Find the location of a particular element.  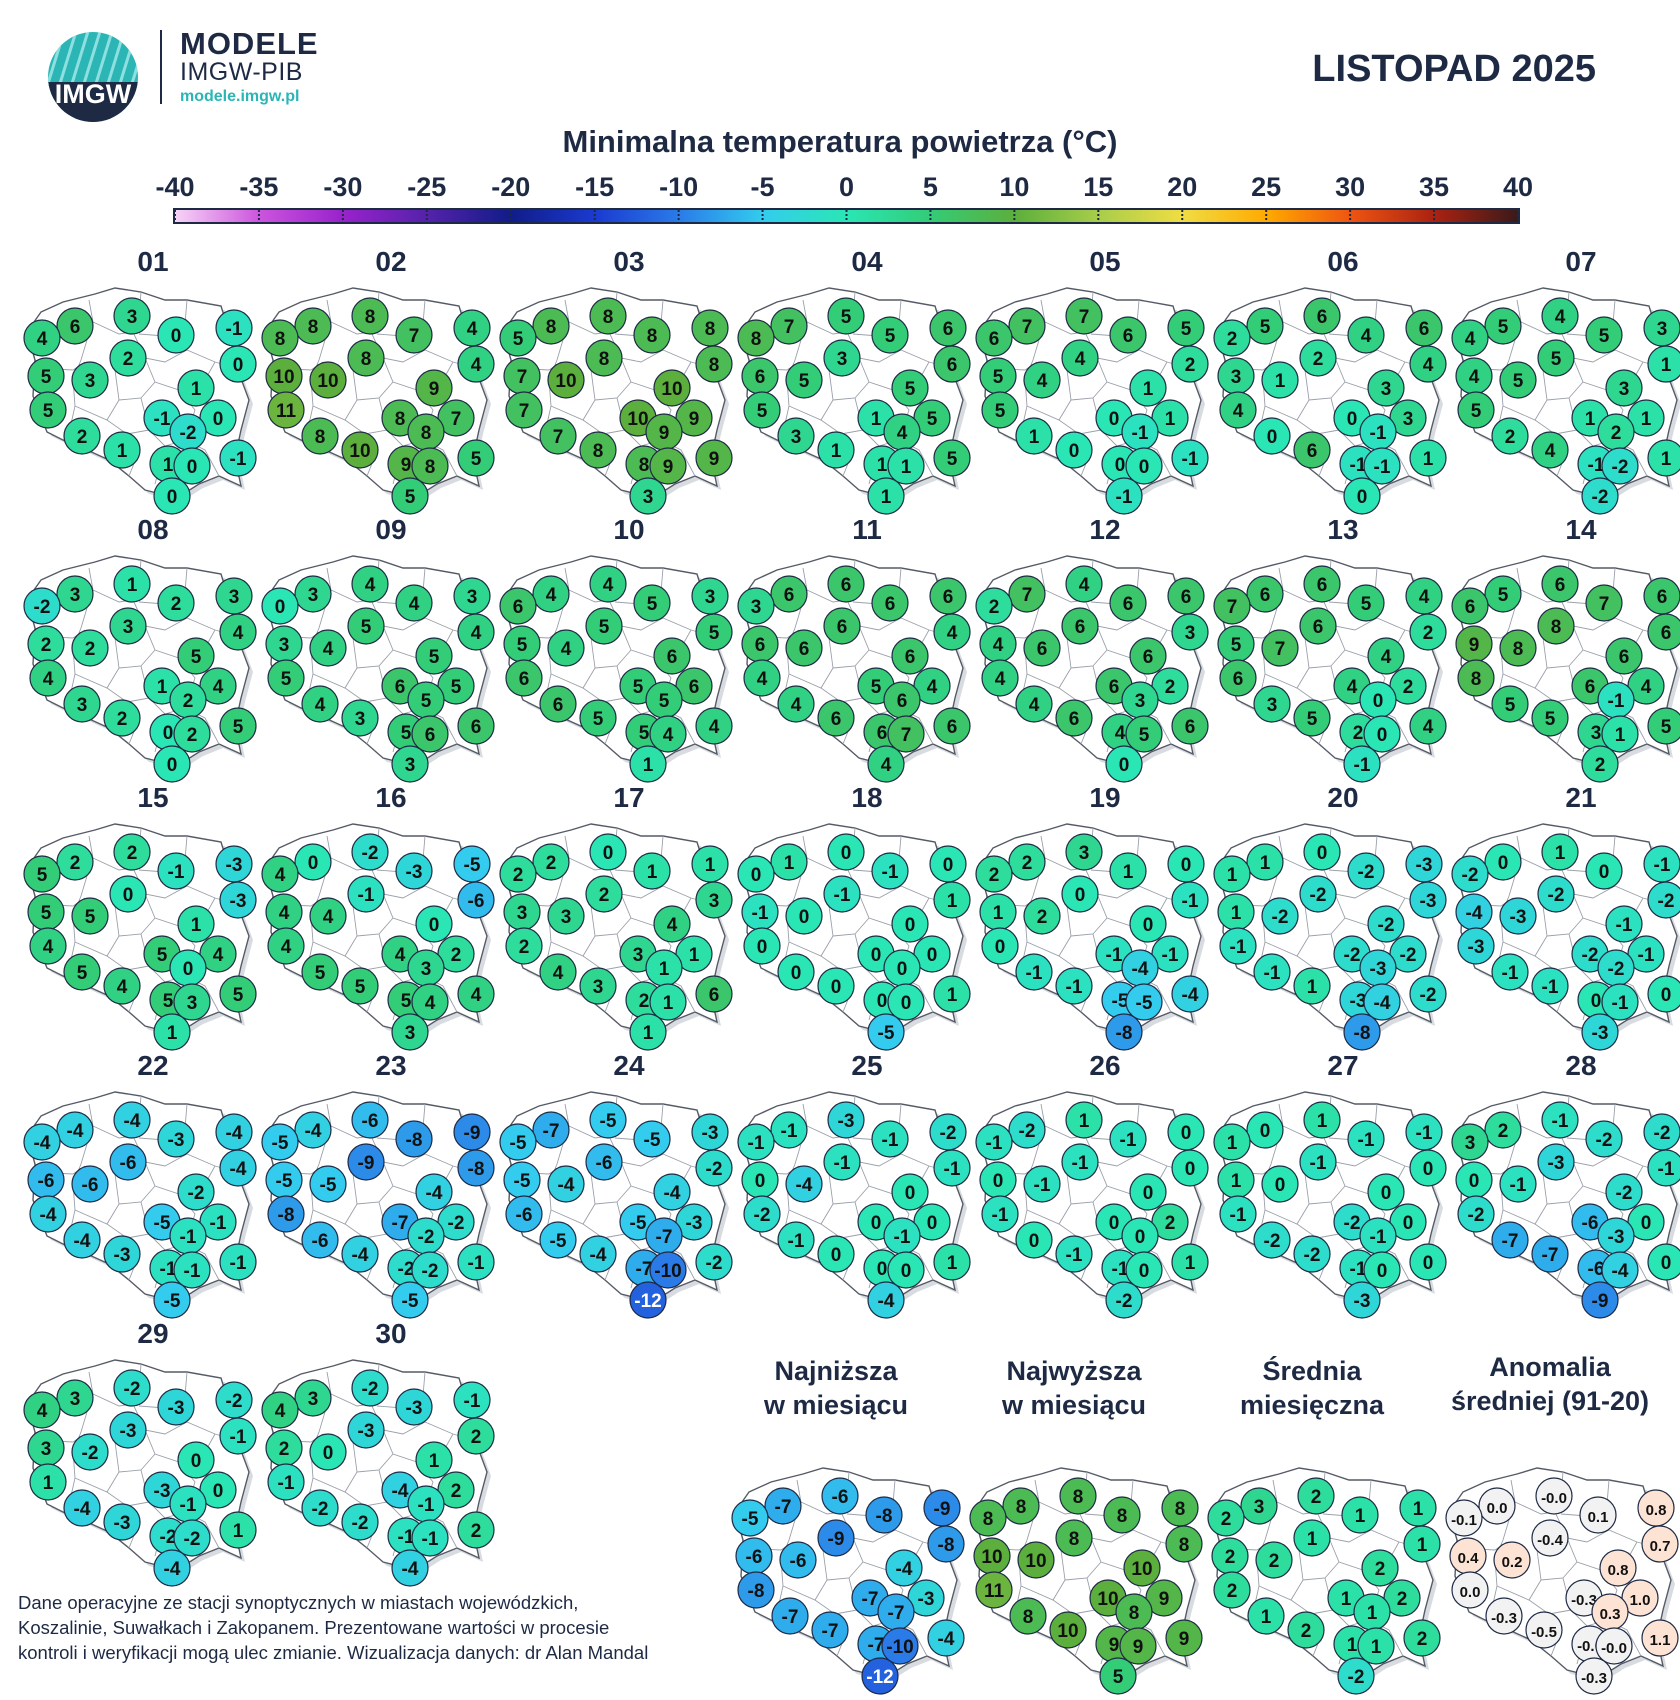

station-marker: -9 is located at coordinates (472, 1132).